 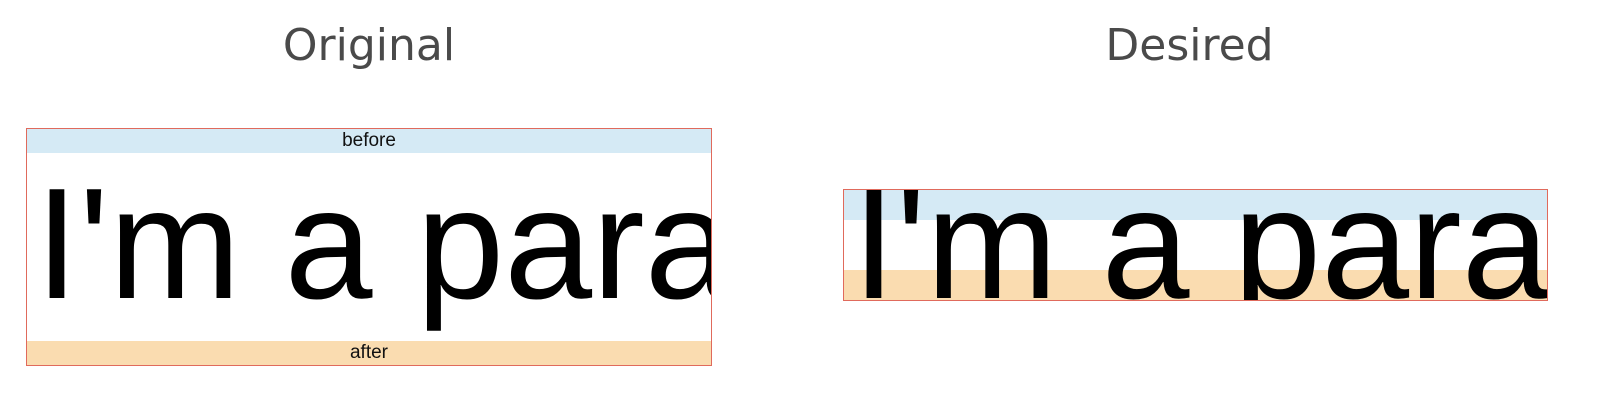 What do you see at coordinates (1189, 45) in the screenshot?
I see `desired-panel-title: Desired` at bounding box center [1189, 45].